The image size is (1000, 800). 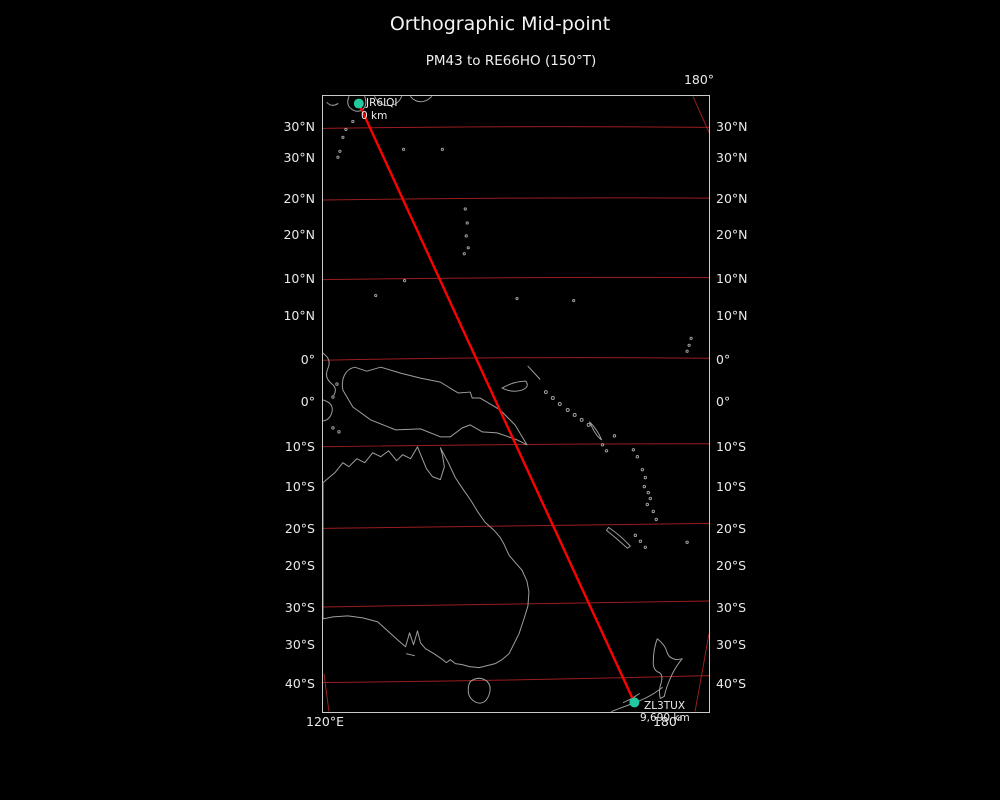 I want to click on end-marker-dot, so click(x=634, y=702).